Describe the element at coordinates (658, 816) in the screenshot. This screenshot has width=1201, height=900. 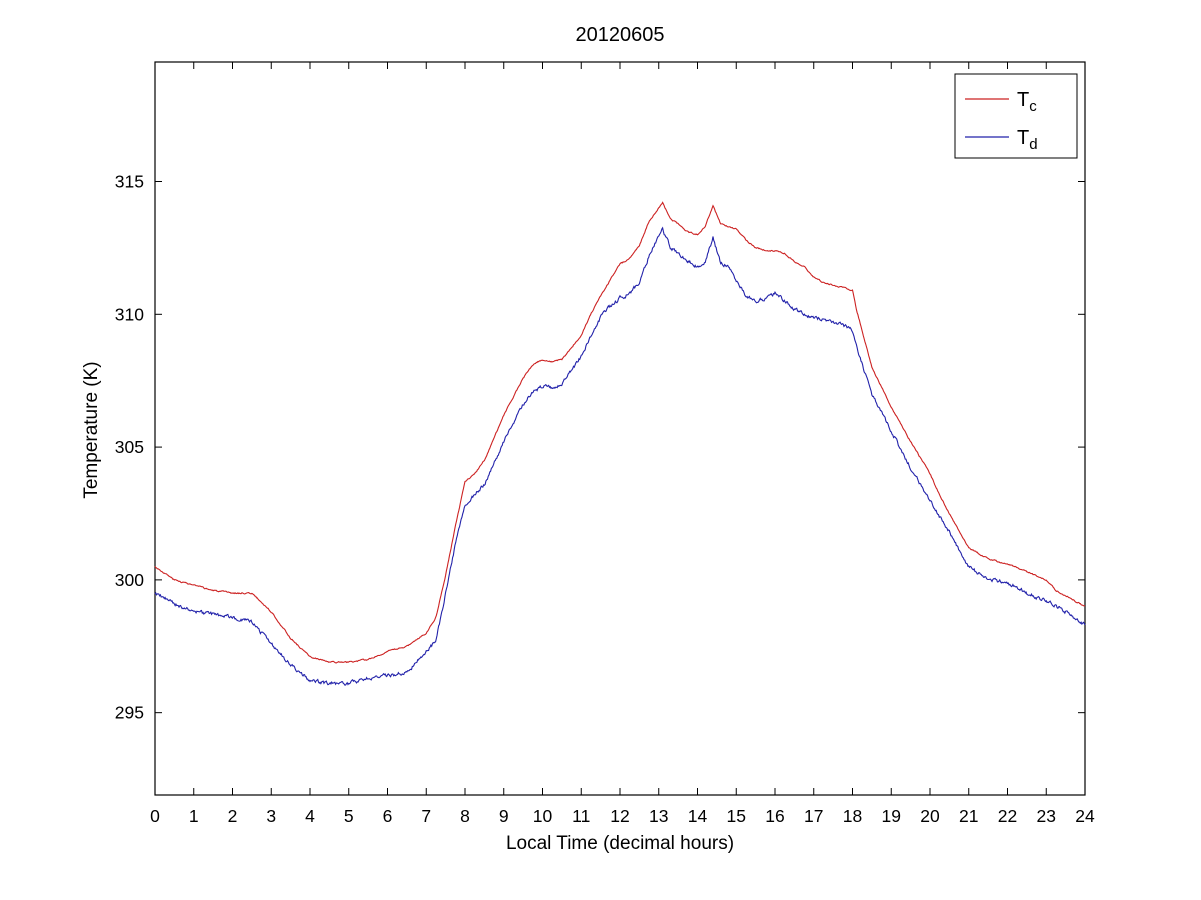
I see `x-tick-label: 13` at that location.